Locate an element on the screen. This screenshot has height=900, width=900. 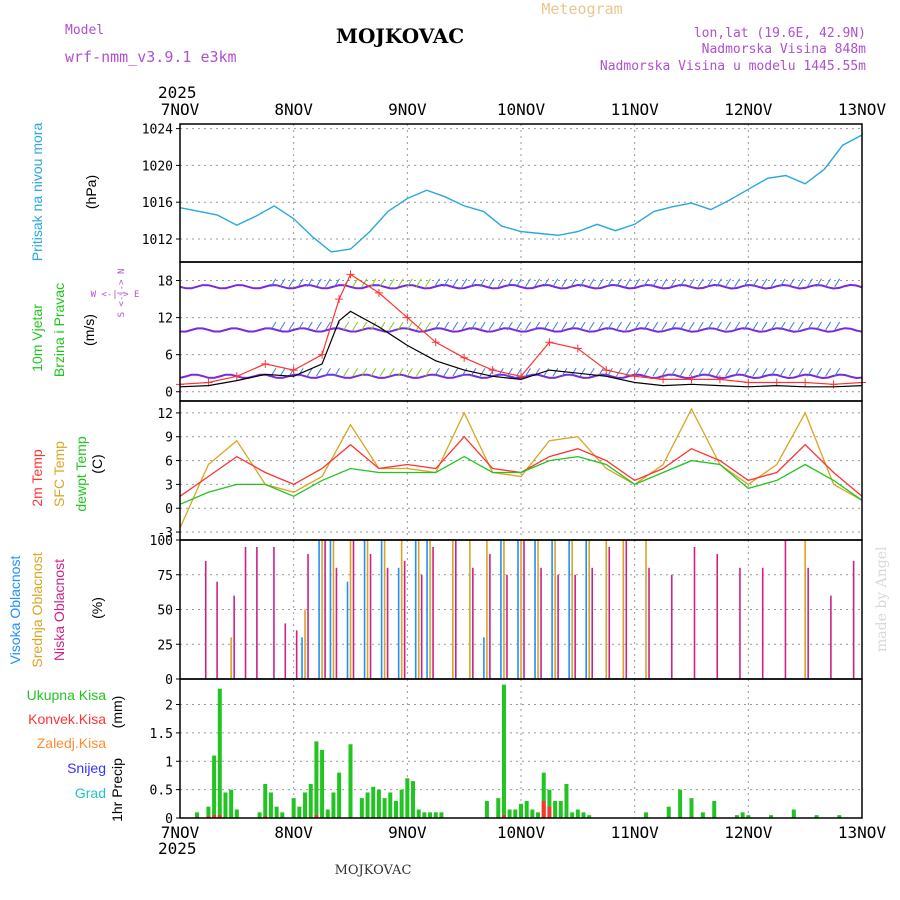
ytick-label-clouds: 75 is located at coordinates (165, 576).